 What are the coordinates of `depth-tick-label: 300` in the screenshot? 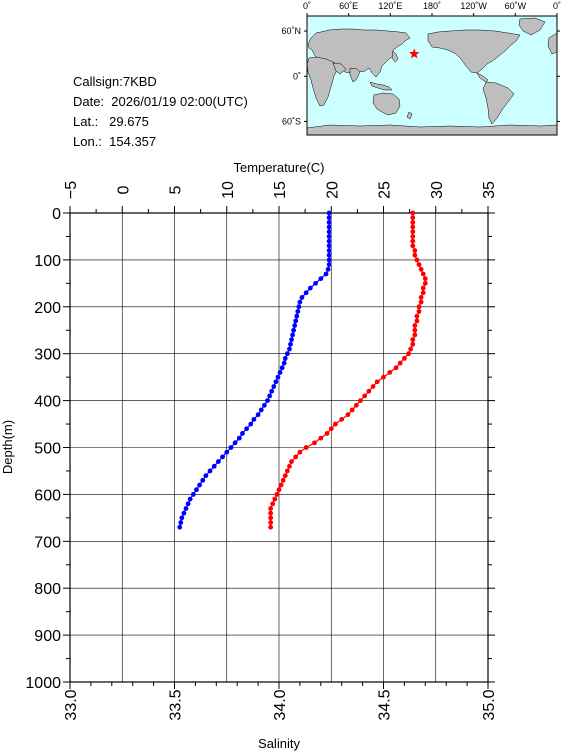 It's located at (47, 355).